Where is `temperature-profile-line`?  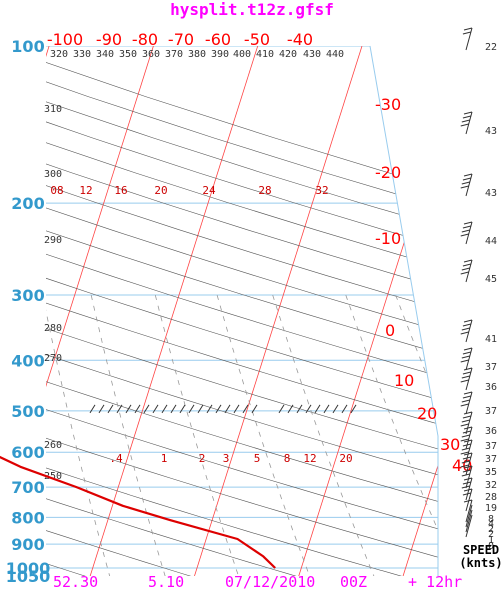 temperature-profile-line is located at coordinates (138, 512).